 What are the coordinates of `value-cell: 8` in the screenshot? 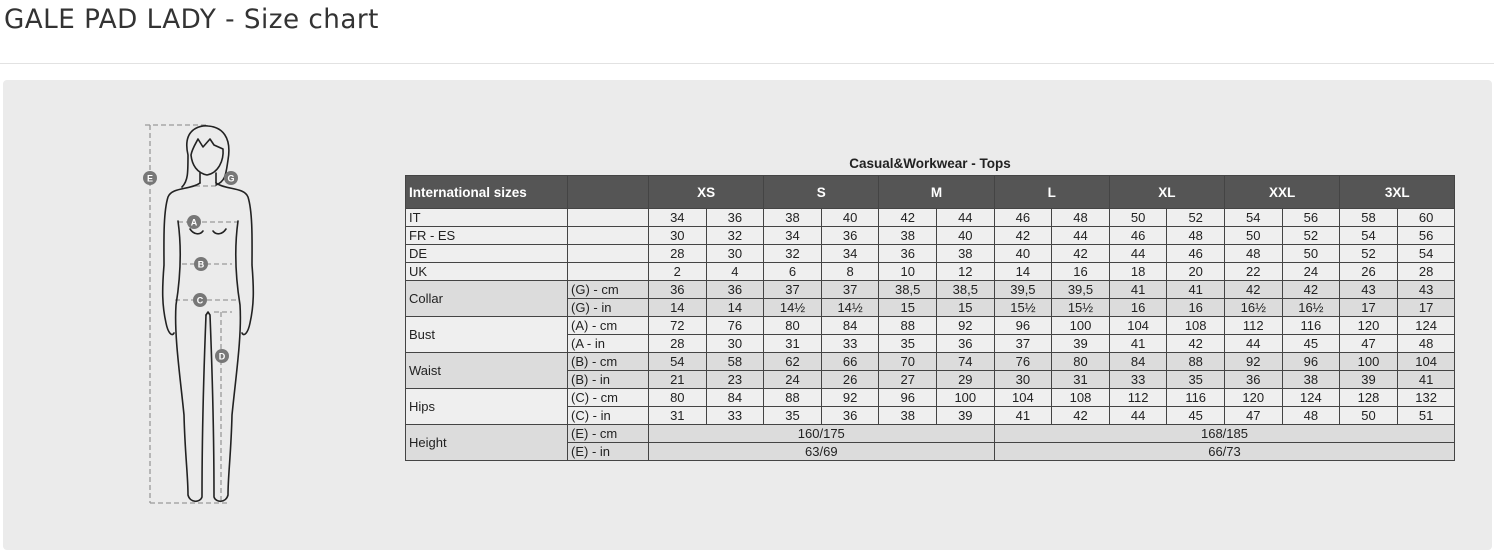 It's located at (850, 271).